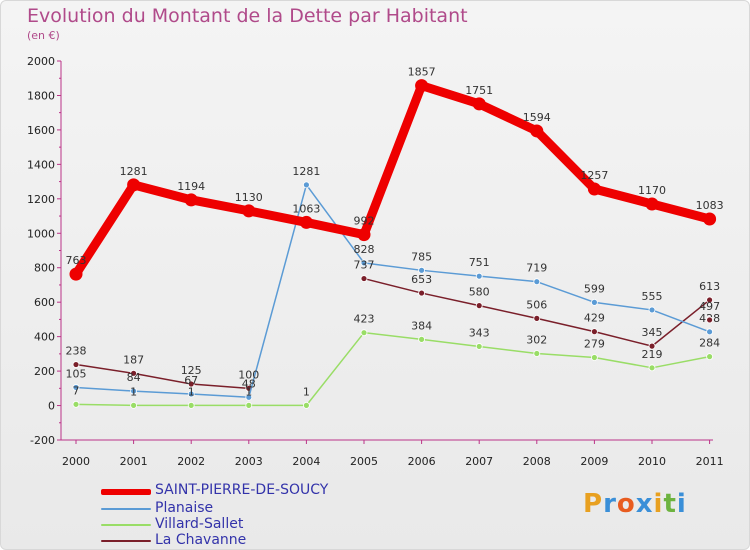  I want to click on data-label-saint-pierre-de-soucy: 763, so click(76, 260).